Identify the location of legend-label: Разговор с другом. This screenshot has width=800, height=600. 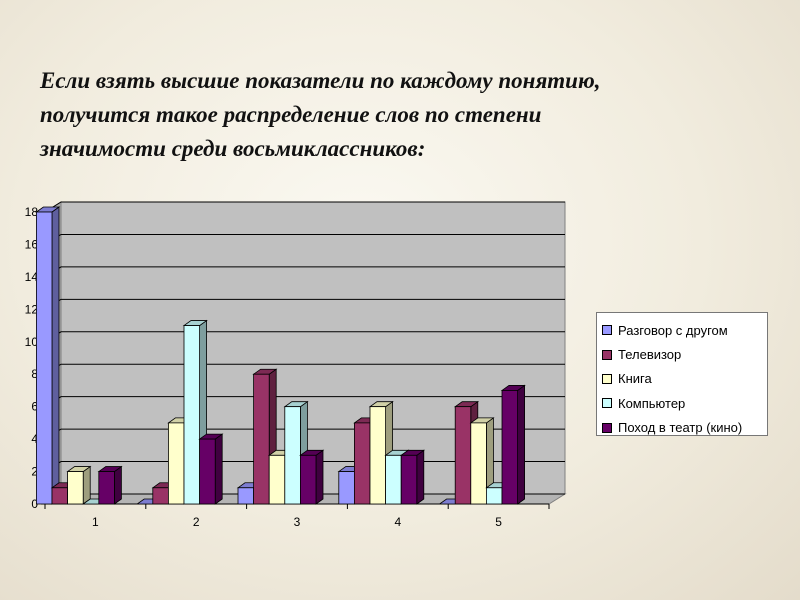
(673, 330).